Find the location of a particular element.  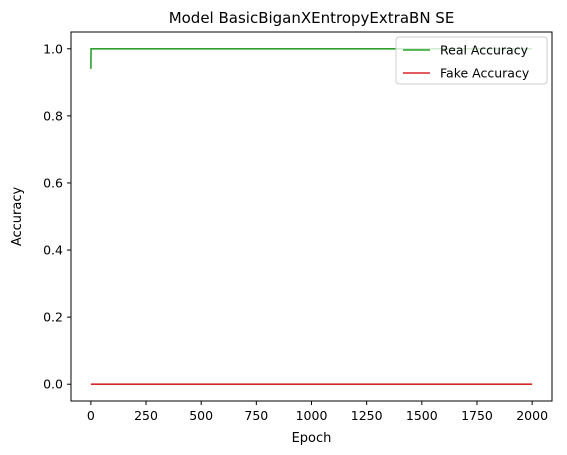

x-tick-label: 1750 is located at coordinates (477, 415).